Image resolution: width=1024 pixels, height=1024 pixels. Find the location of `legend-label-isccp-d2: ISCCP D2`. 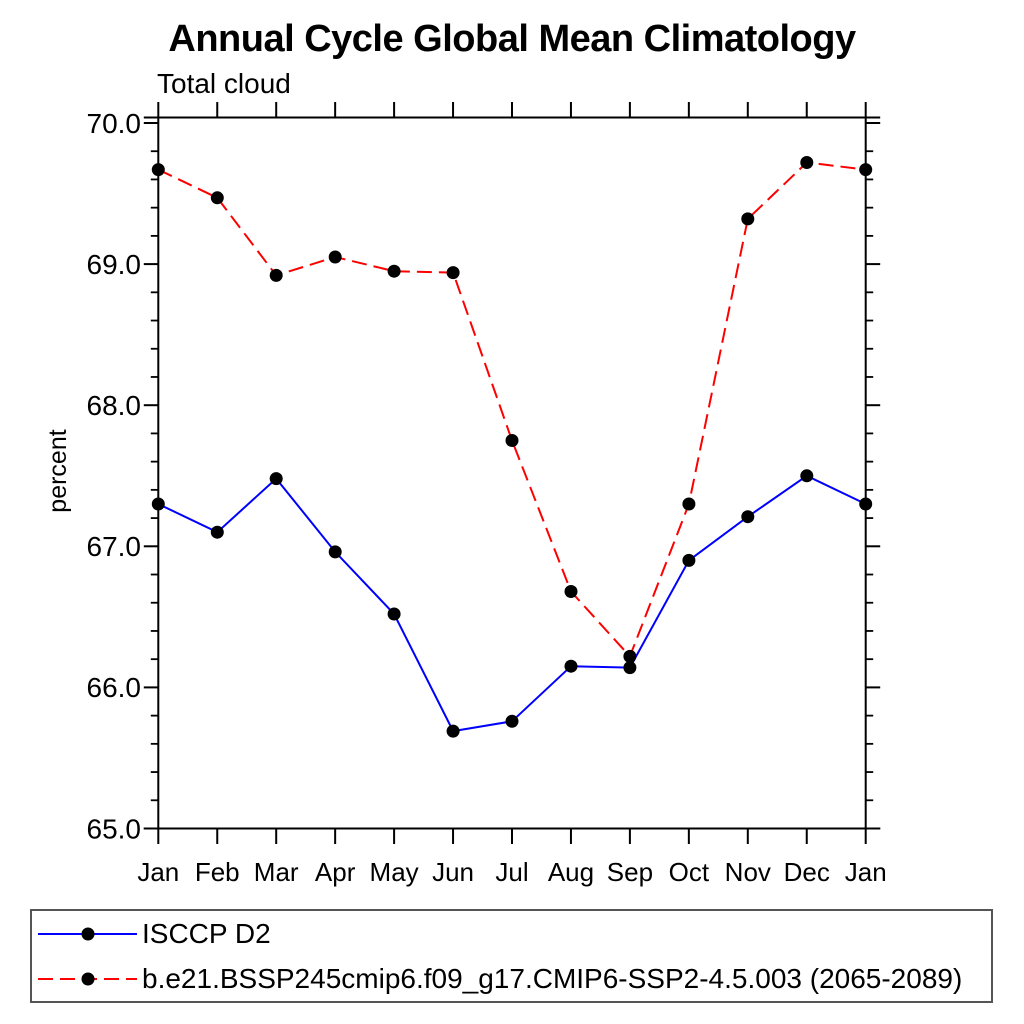

legend-label-isccp-d2: ISCCP D2 is located at coordinates (206, 933).